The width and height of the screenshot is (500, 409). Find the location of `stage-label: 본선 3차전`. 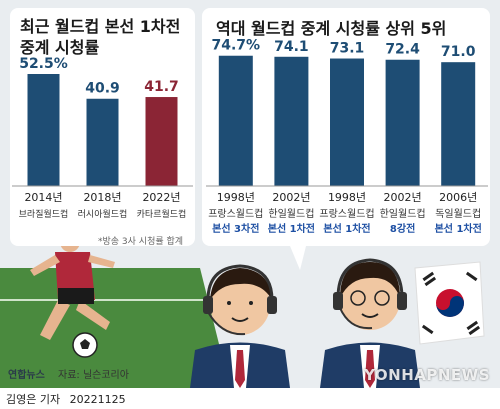

stage-label: 본선 3차전 is located at coordinates (235, 228).